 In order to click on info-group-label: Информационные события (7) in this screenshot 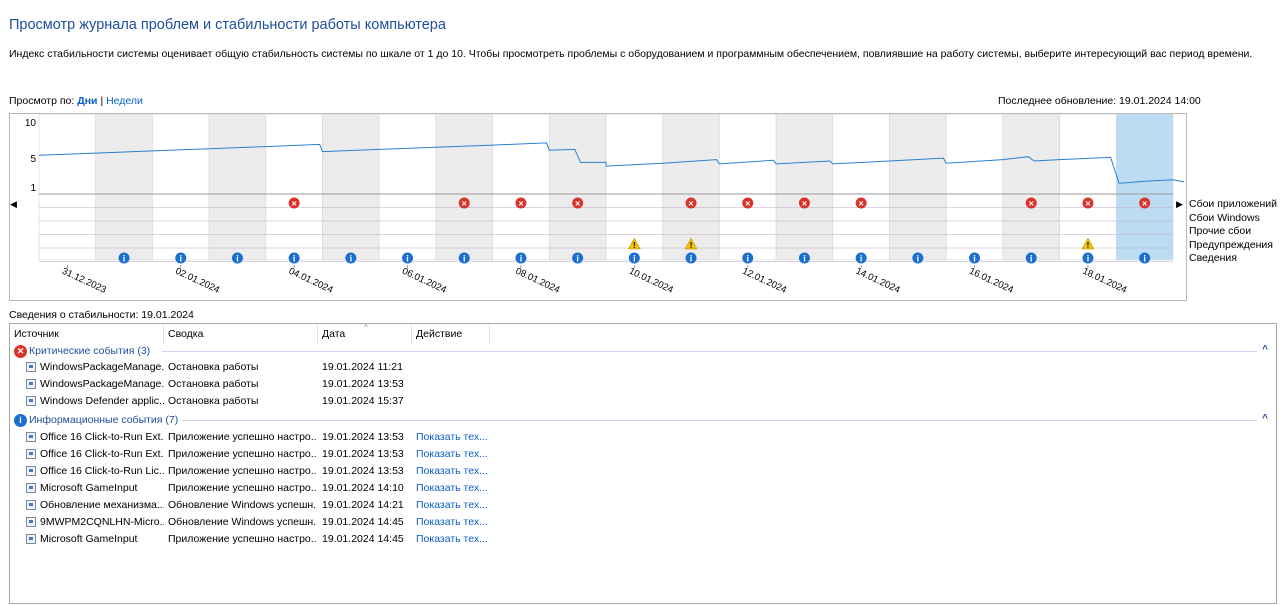, I will do `click(104, 420)`.